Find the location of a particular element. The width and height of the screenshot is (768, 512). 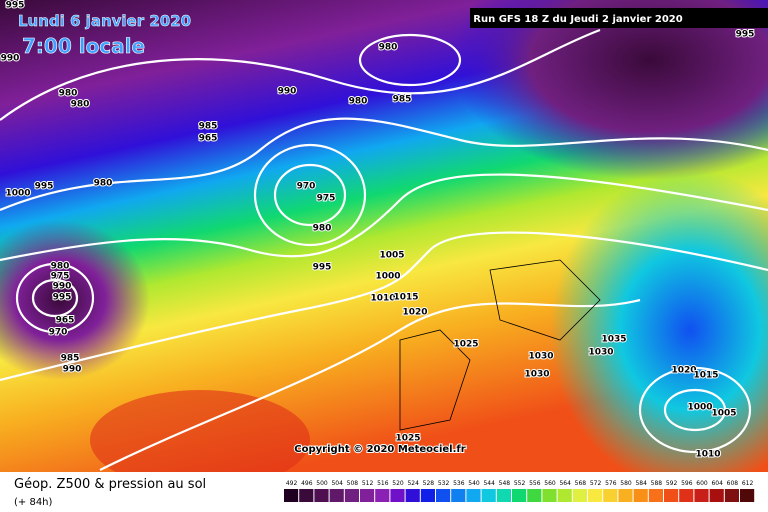

scale-label: 532 is located at coordinates (444, 483).